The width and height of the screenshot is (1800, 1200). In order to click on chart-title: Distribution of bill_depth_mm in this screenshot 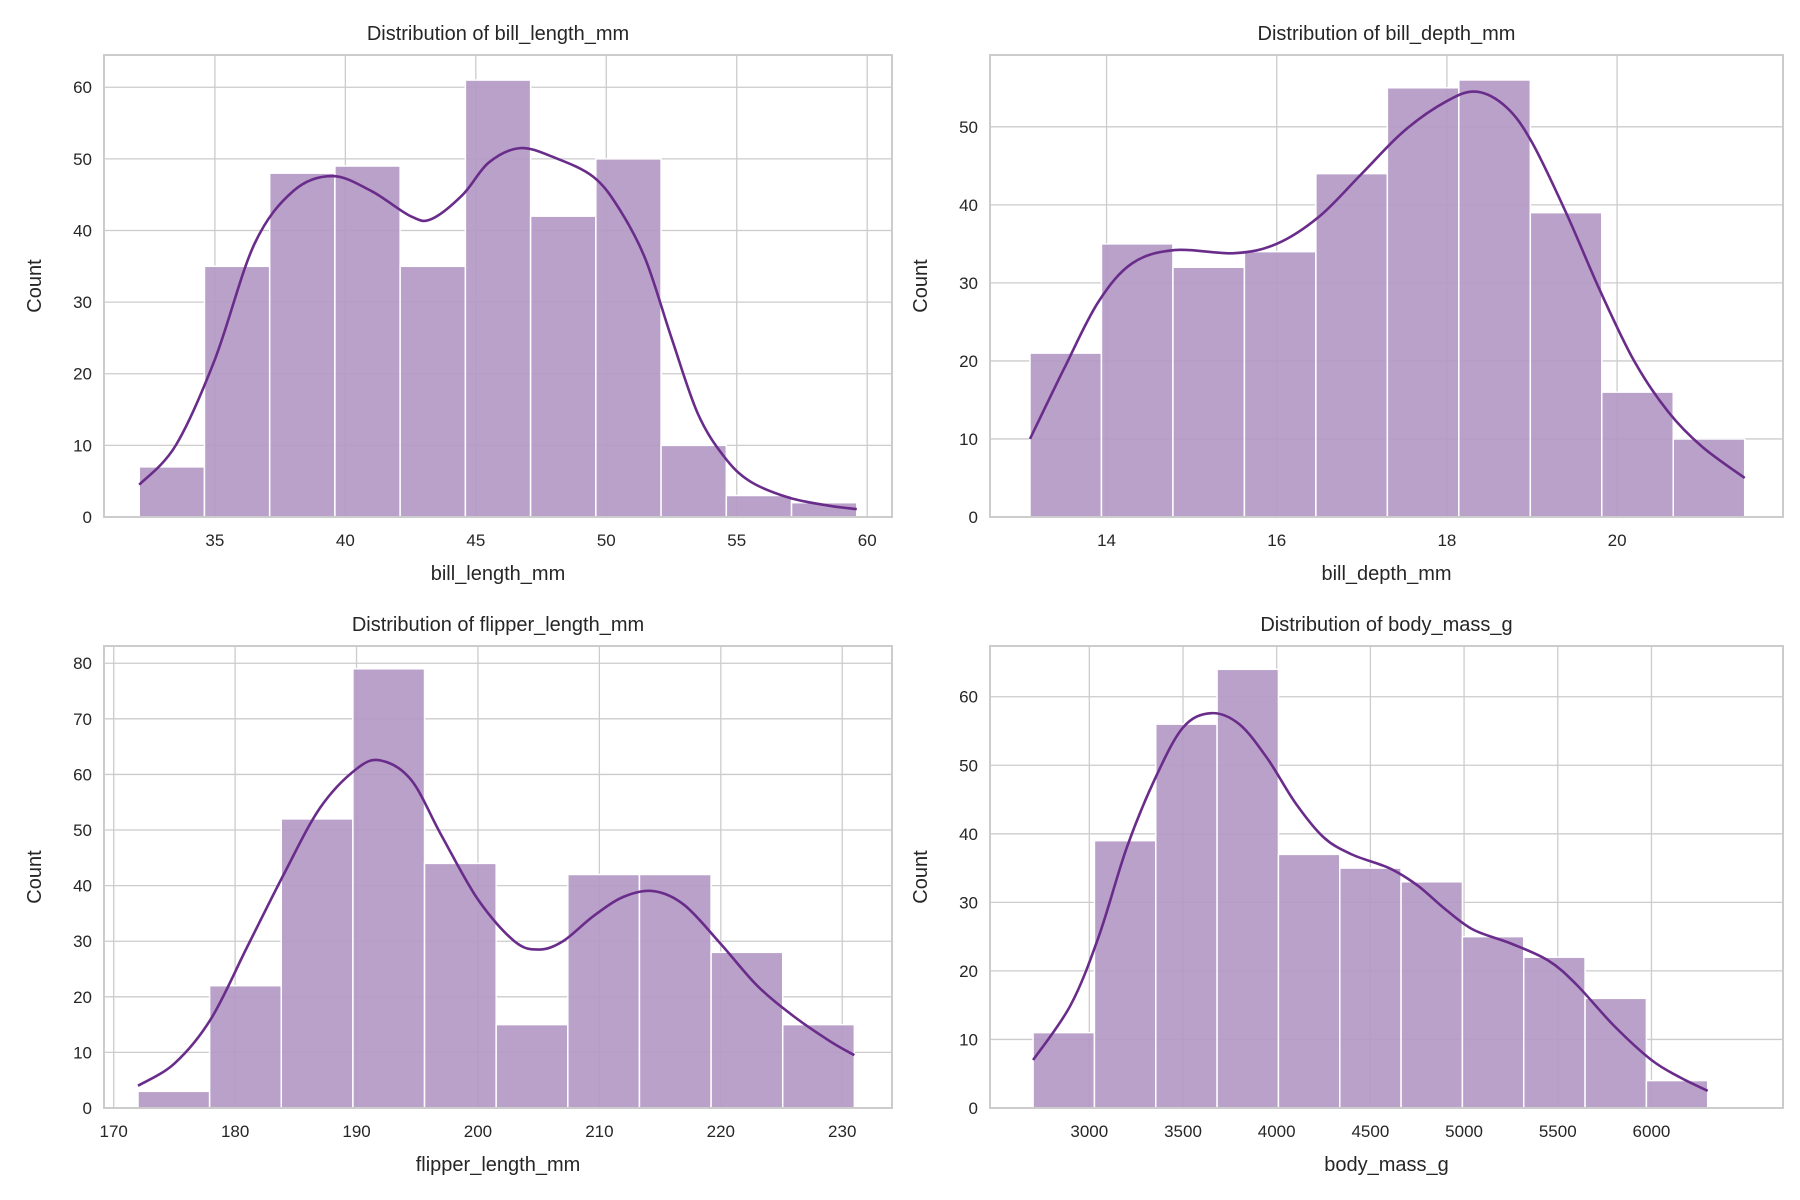, I will do `click(1387, 34)`.